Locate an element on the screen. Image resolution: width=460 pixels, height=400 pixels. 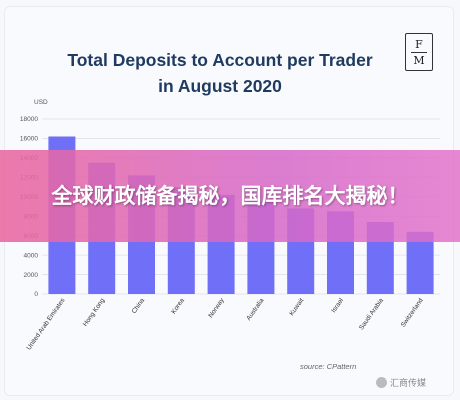
logo: F M is located at coordinates (419, 52).